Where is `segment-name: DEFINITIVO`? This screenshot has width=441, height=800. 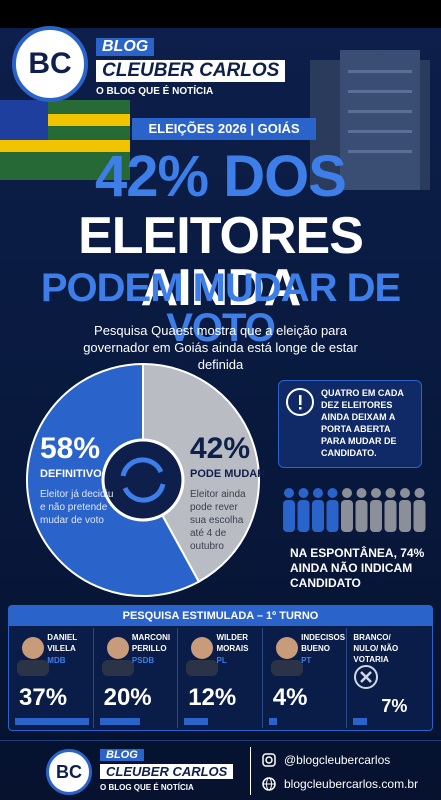
segment-name: DEFINITIVO is located at coordinates (71, 474).